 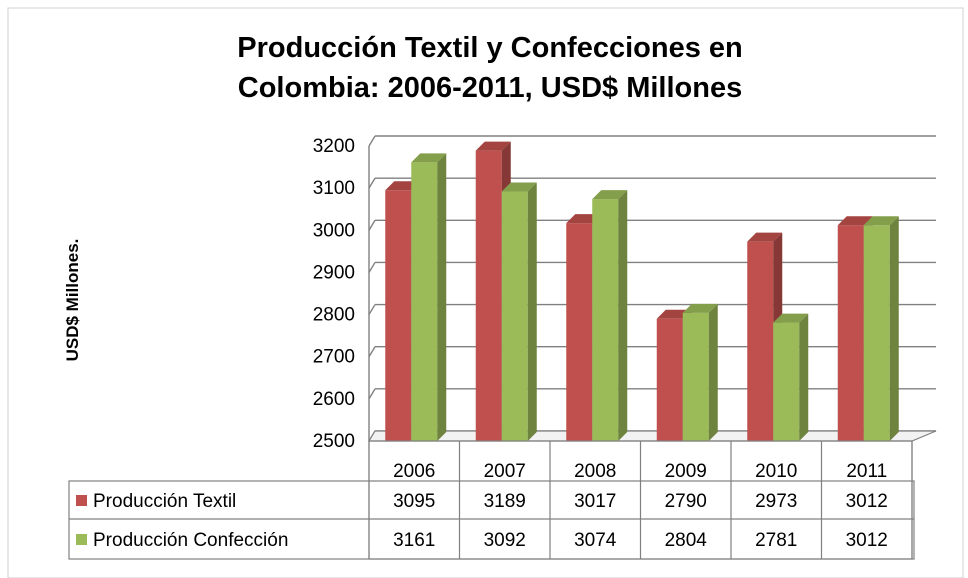 What do you see at coordinates (334, 357) in the screenshot?
I see `y-tick-label: 2700` at bounding box center [334, 357].